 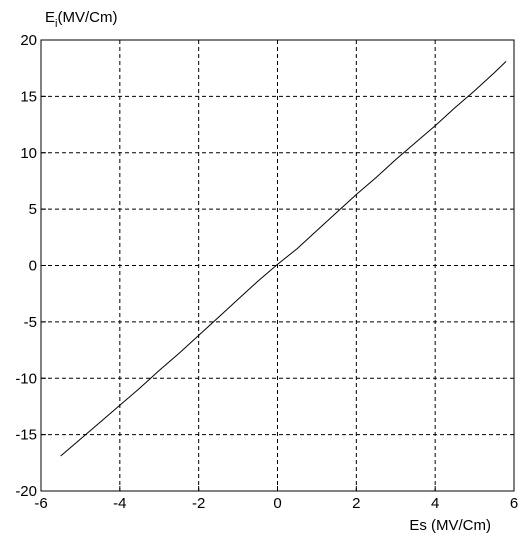 I want to click on y-tick-label: -5, so click(x=30, y=322).